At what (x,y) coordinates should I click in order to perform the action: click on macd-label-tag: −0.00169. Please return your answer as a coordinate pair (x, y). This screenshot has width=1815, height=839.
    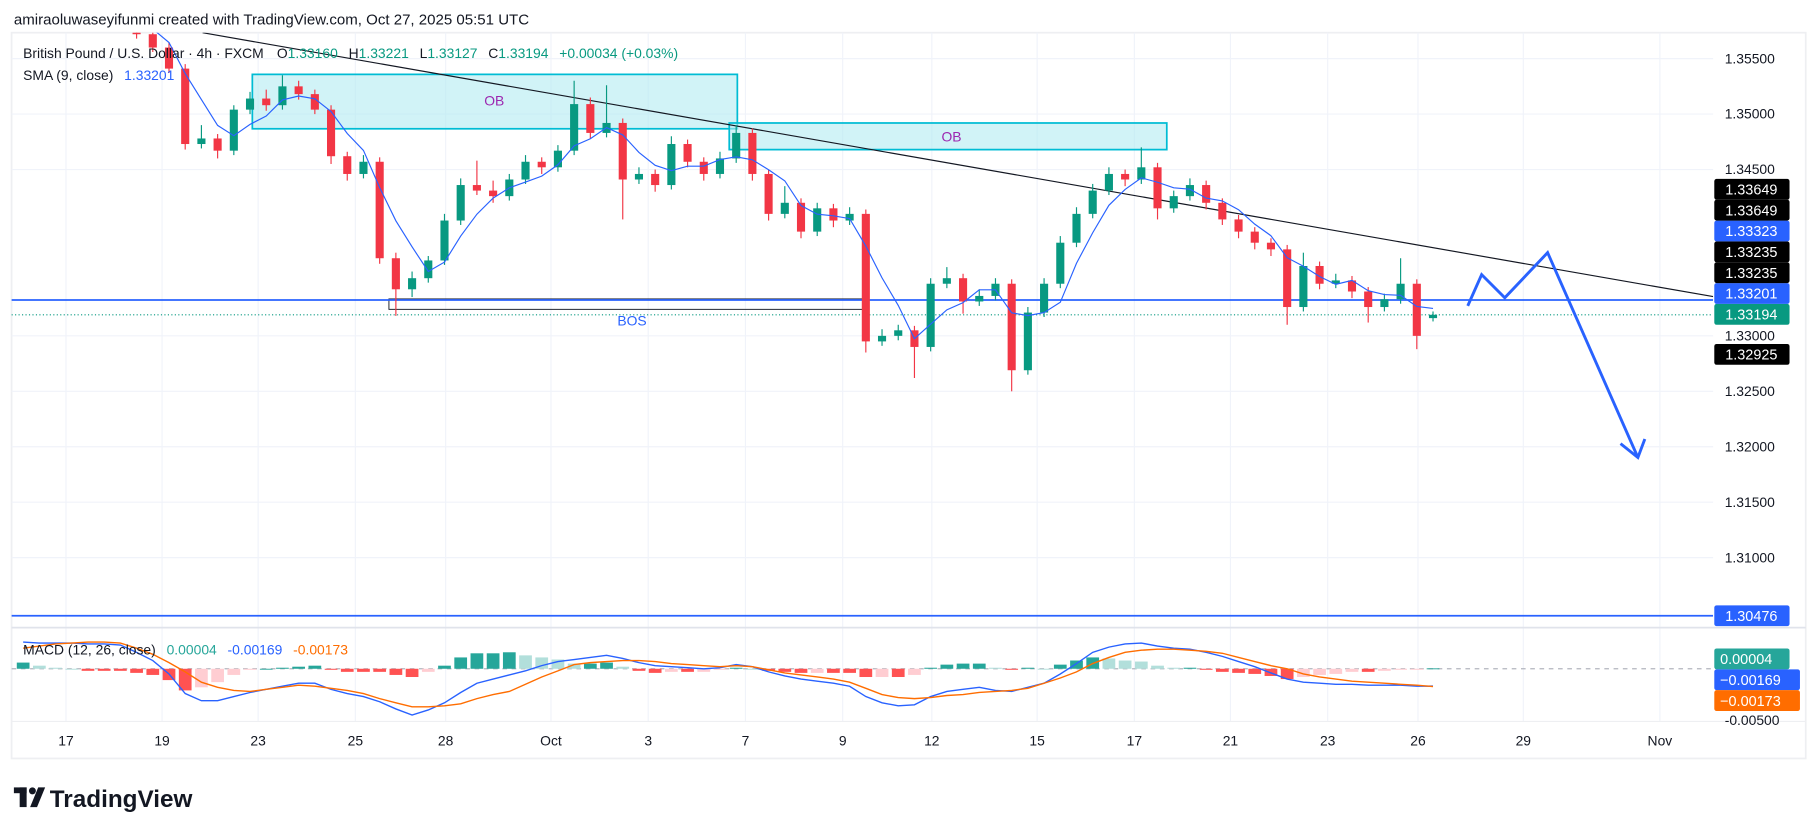
    Looking at the image, I should click on (1757, 680).